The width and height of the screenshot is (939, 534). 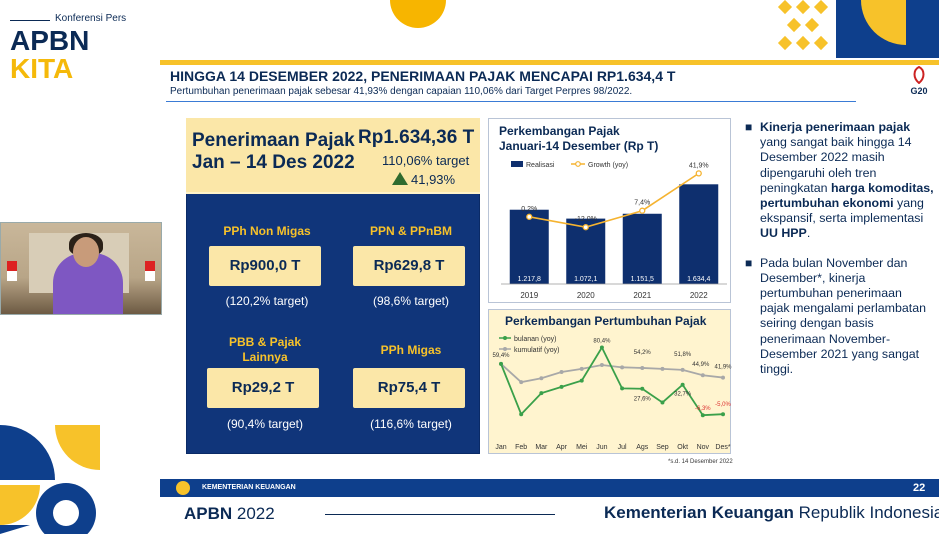 I want to click on brand-kita: KITA, so click(x=42, y=68).